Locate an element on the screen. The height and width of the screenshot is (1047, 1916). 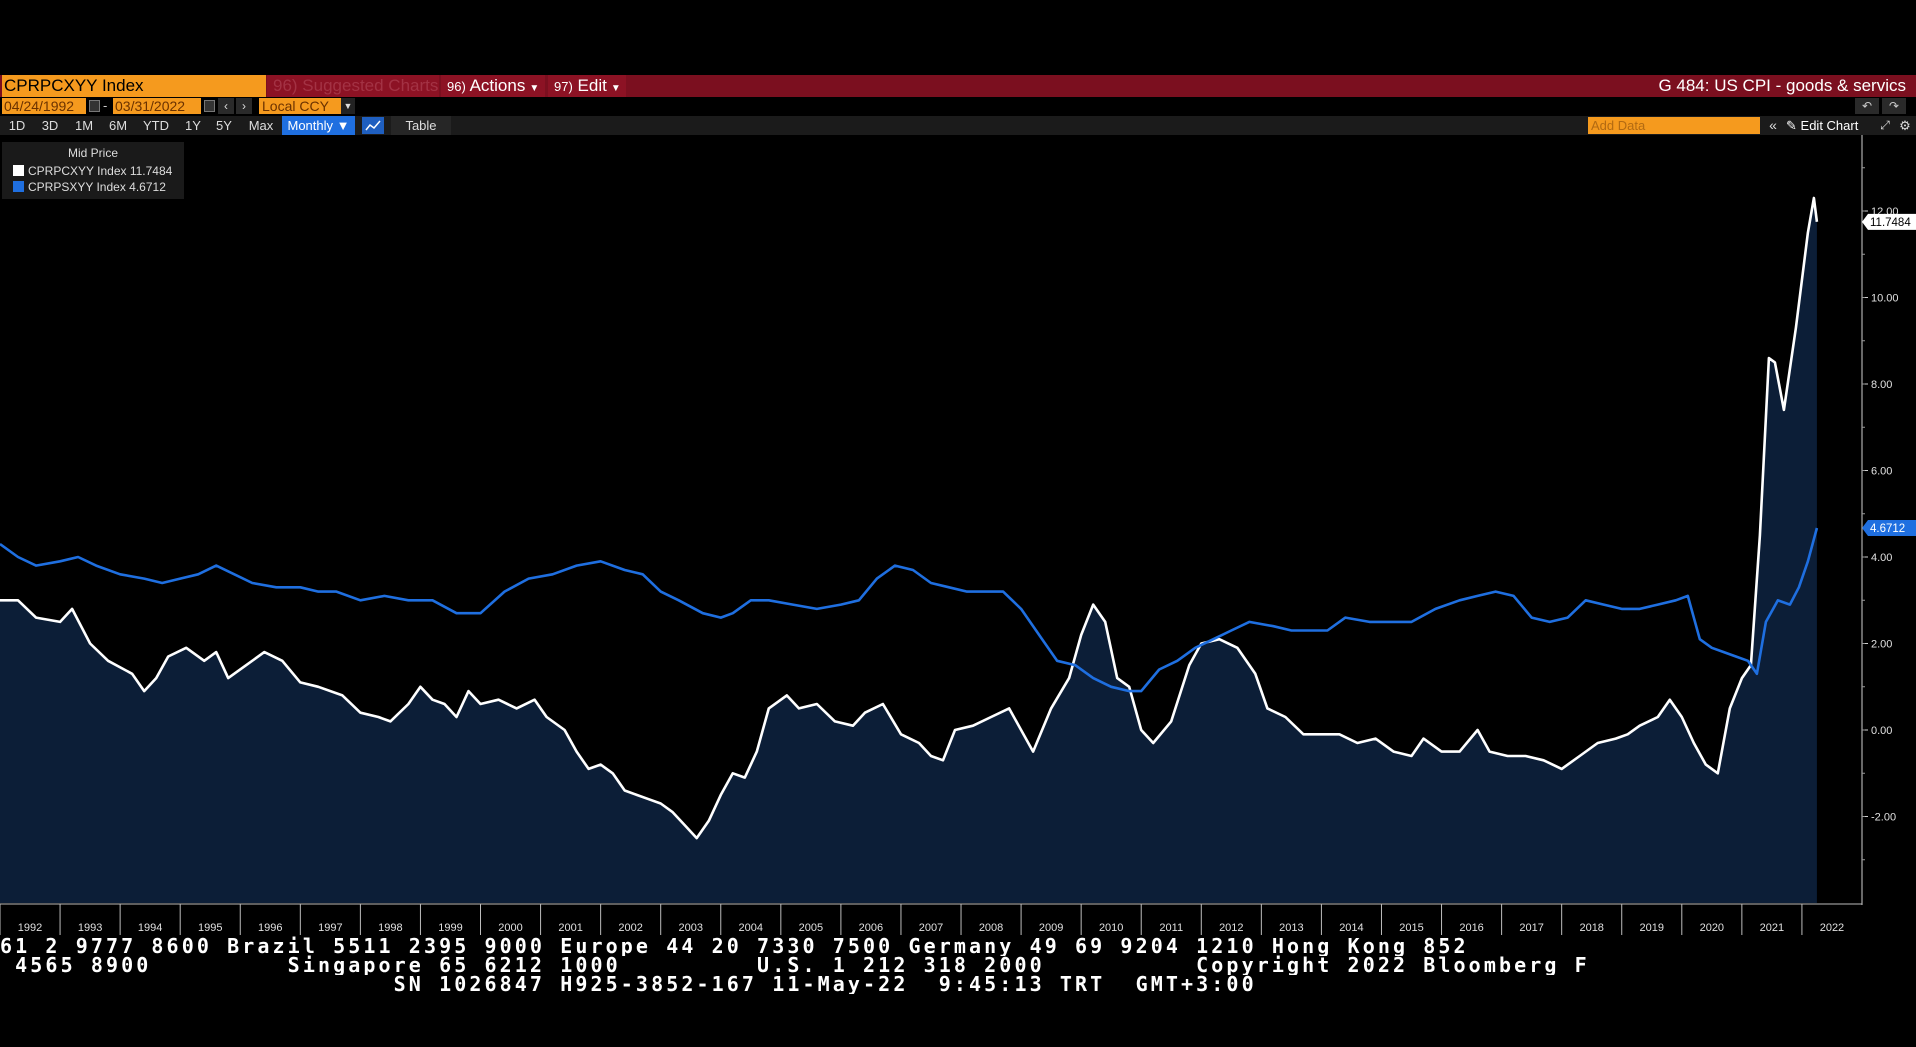
edit-number: 97) is located at coordinates (563, 86).